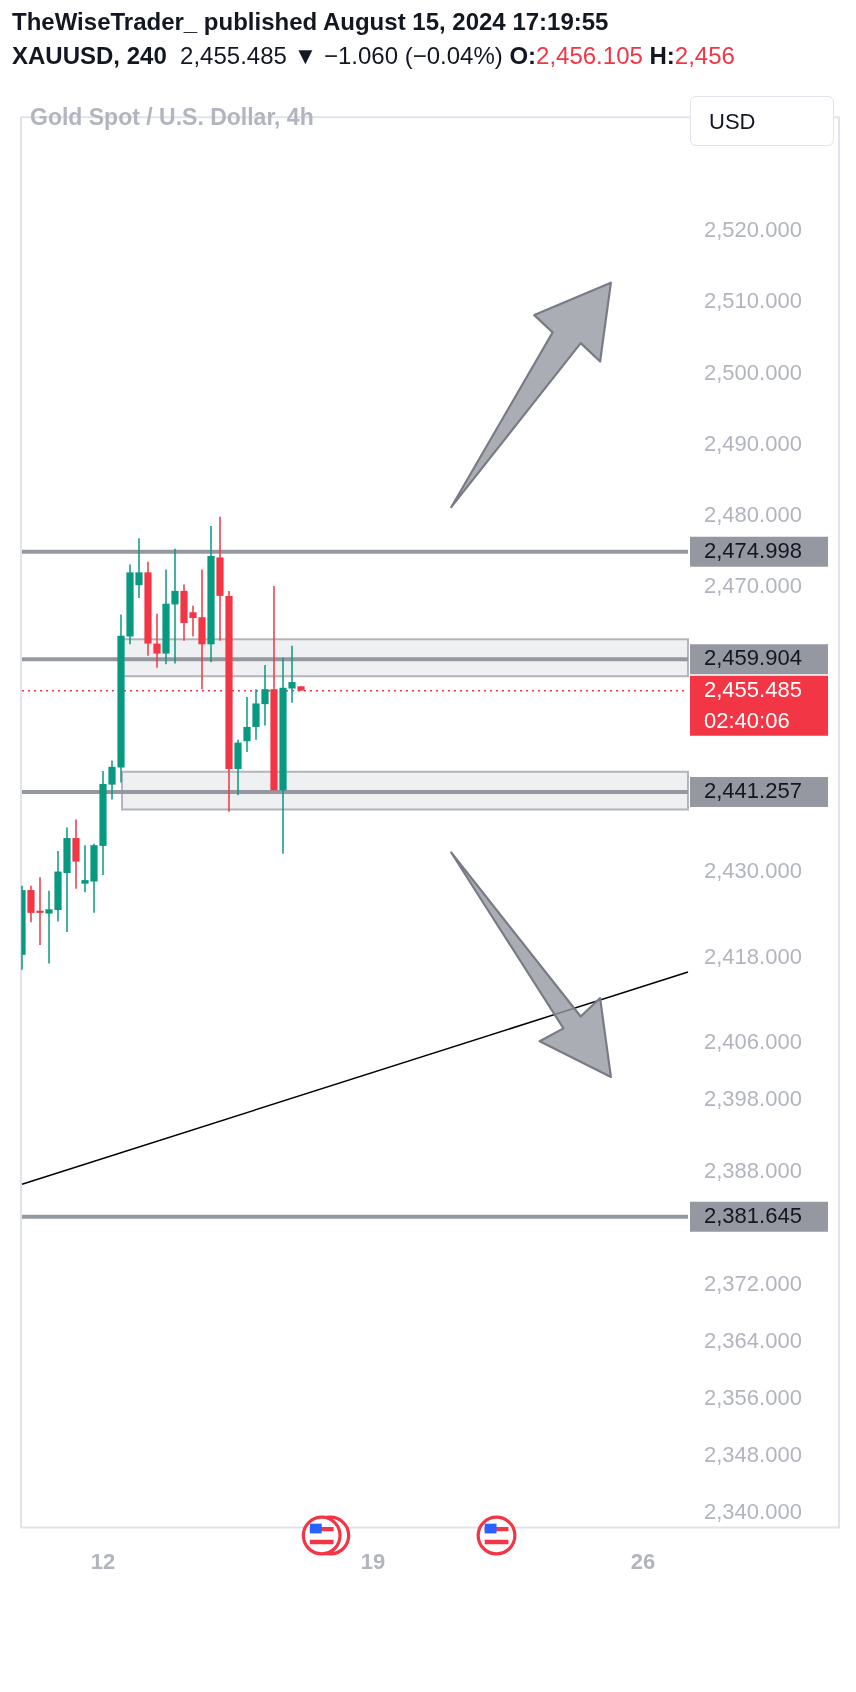  Describe the element at coordinates (753, 1455) in the screenshot. I see `y-tick-label: 2,348.000` at that location.